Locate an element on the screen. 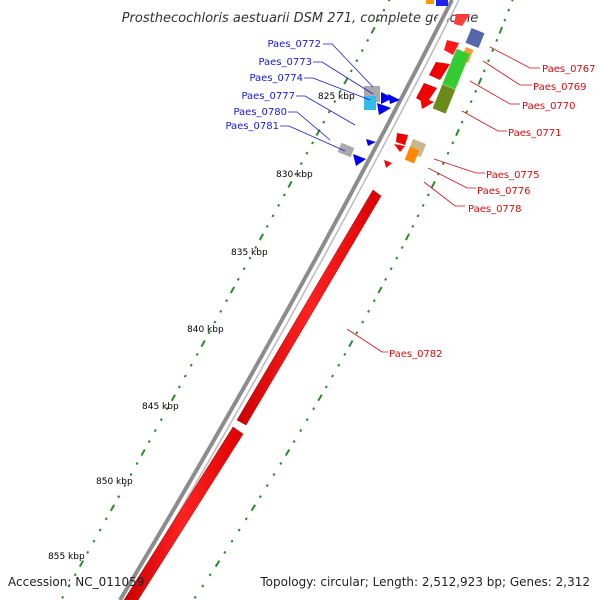  label-paes-0767: Paes_0767 is located at coordinates (569, 69).